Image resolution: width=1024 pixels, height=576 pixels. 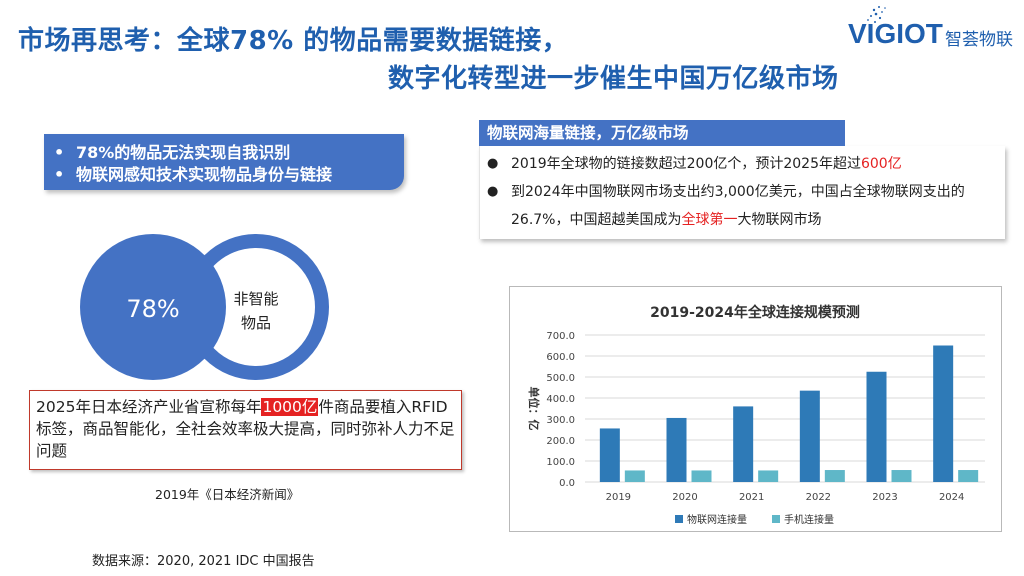 What do you see at coordinates (834, 476) in the screenshot?
I see `bar-mobile-2022` at bounding box center [834, 476].